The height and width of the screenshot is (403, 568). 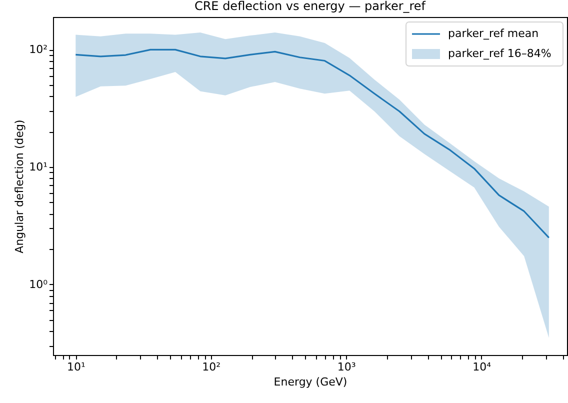 I want to click on x-tick-label: 10¹, so click(x=76, y=367).